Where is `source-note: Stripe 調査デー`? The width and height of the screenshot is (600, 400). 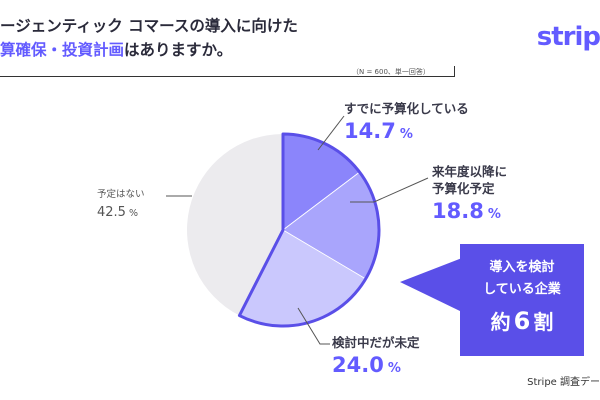
source-note: Stripe 調査デー is located at coordinates (563, 382).